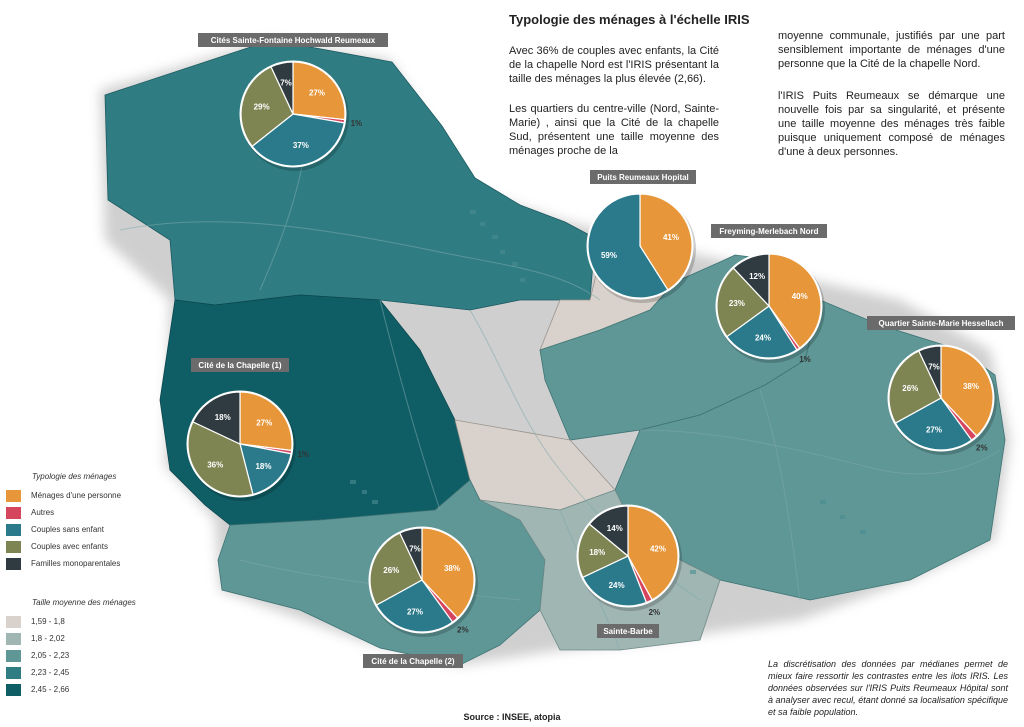 The height and width of the screenshot is (727, 1024). What do you see at coordinates (800, 296) in the screenshot?
I see `pie-slice-label: 40%` at bounding box center [800, 296].